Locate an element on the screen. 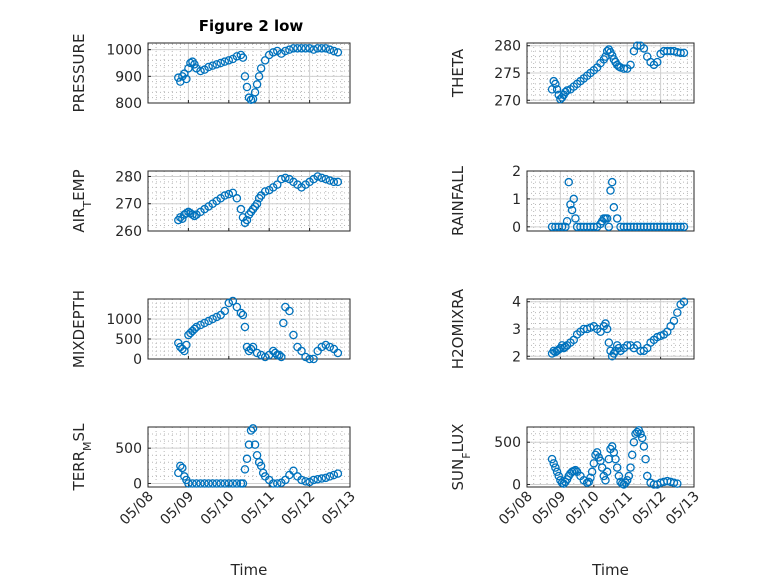 The height and width of the screenshot is (583, 778). y-axis-label: PRESSURE is located at coordinates (79, 73).